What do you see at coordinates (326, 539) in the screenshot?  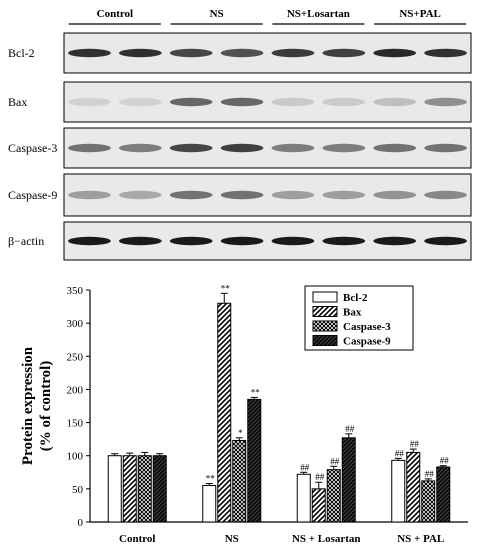 I see `x-tick-label: NS + Losartan` at bounding box center [326, 539].